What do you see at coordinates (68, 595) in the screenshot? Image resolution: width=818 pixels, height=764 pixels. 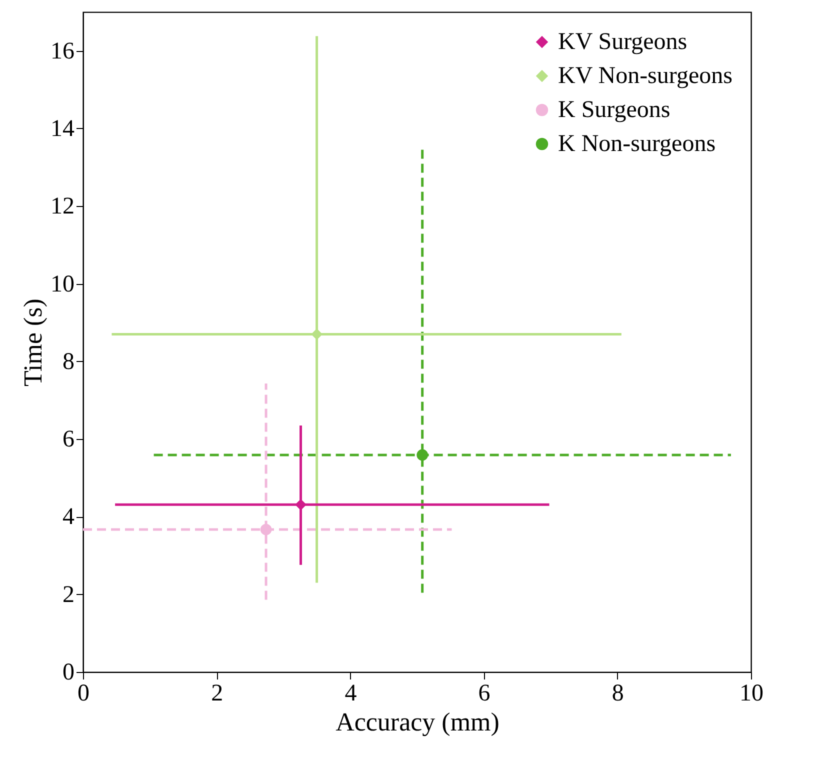 I see `y-tick-label: 2` at bounding box center [68, 595].